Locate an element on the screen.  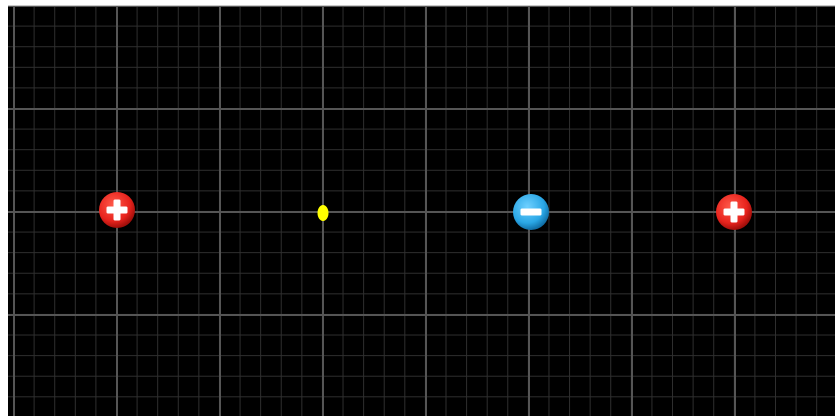
positive-charge-right is located at coordinates (734, 212).